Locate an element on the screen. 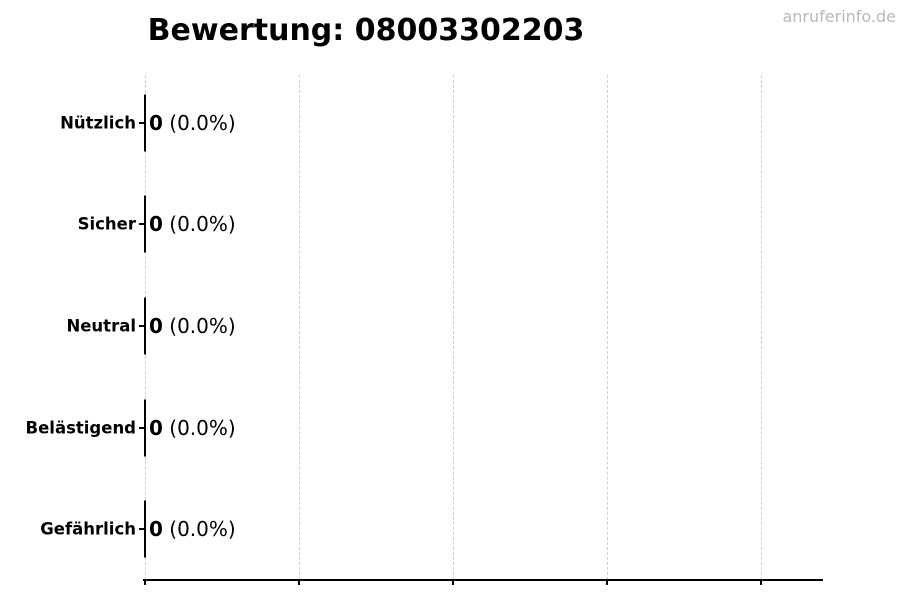  category-label: Gefährlich is located at coordinates (88, 529).